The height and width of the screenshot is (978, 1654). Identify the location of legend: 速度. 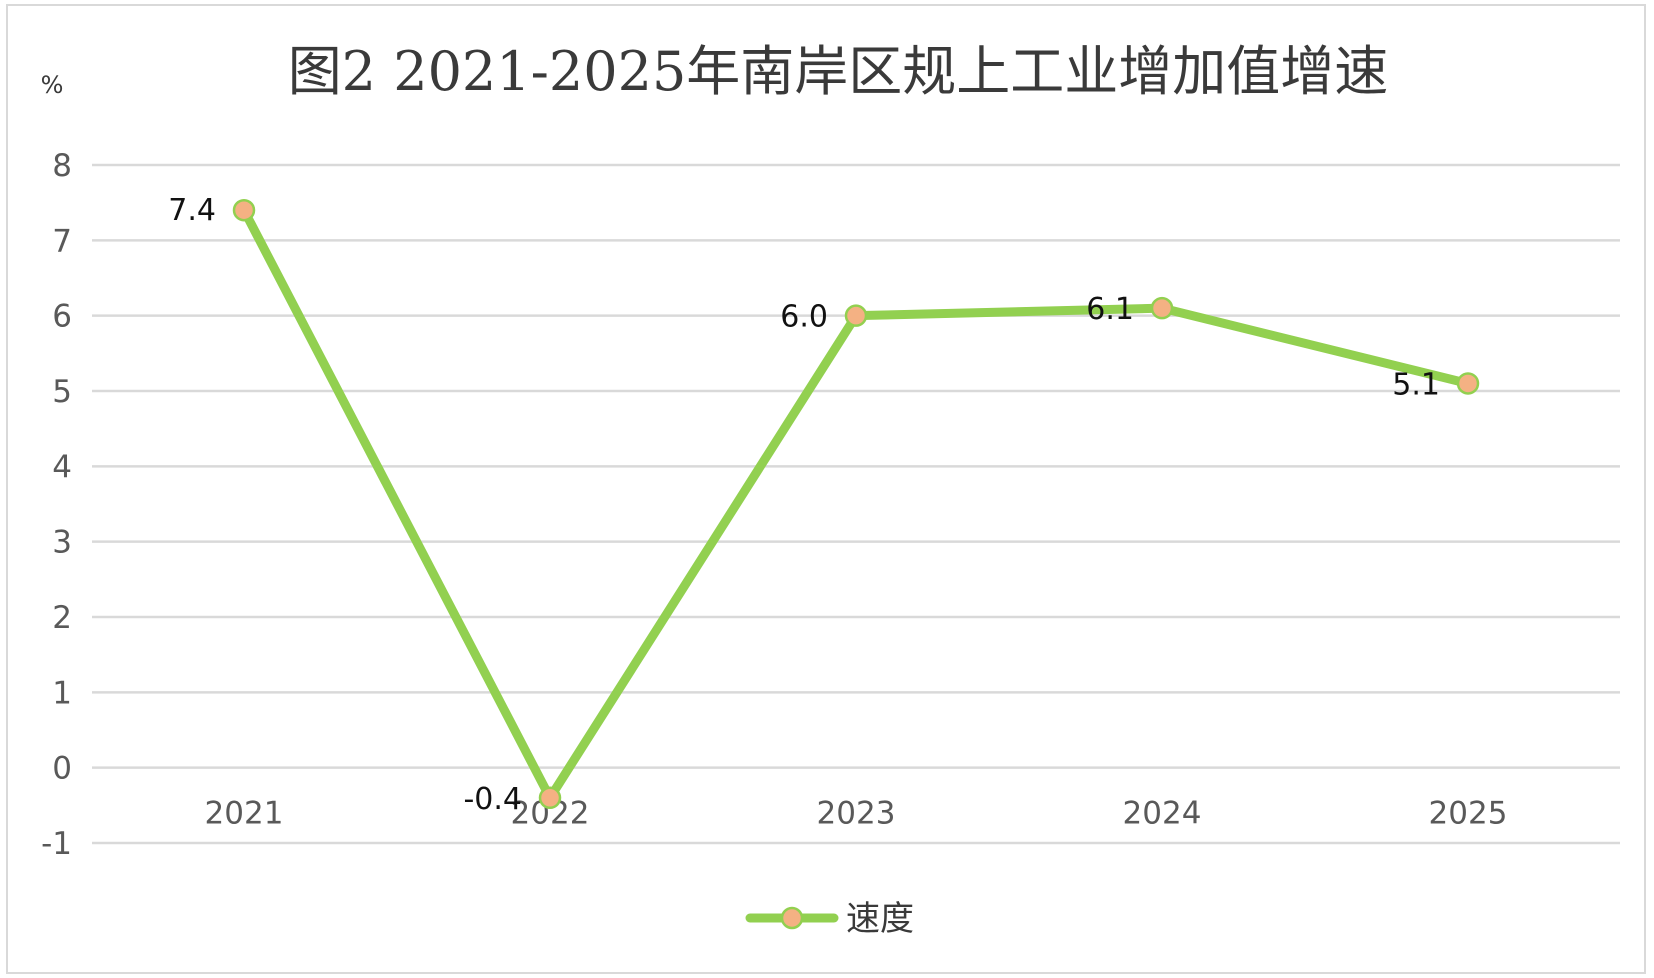
(829, 919).